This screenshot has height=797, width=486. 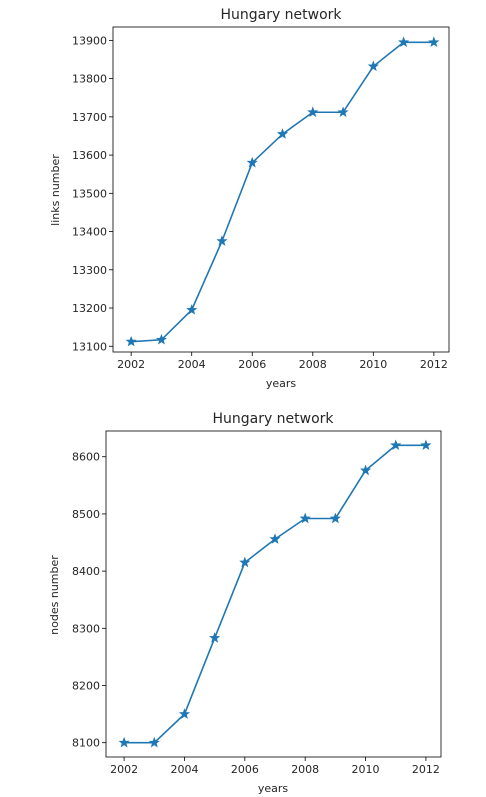 What do you see at coordinates (54, 595) in the screenshot?
I see `y-axis-label: nodes number` at bounding box center [54, 595].